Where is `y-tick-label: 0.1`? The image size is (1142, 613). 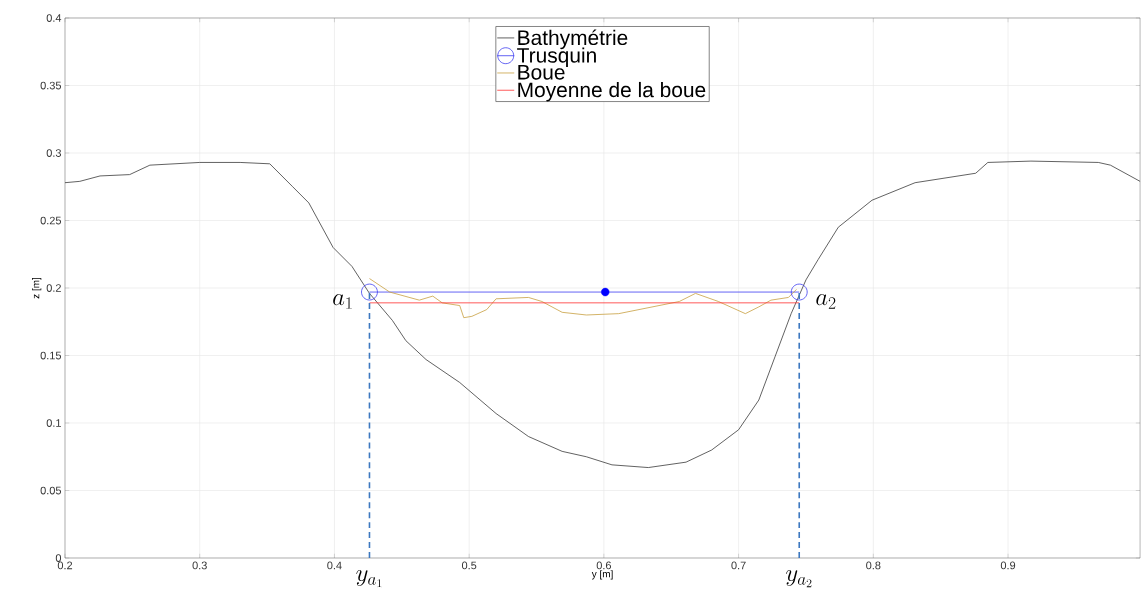
y-tick-label: 0.1 is located at coordinates (53, 423).